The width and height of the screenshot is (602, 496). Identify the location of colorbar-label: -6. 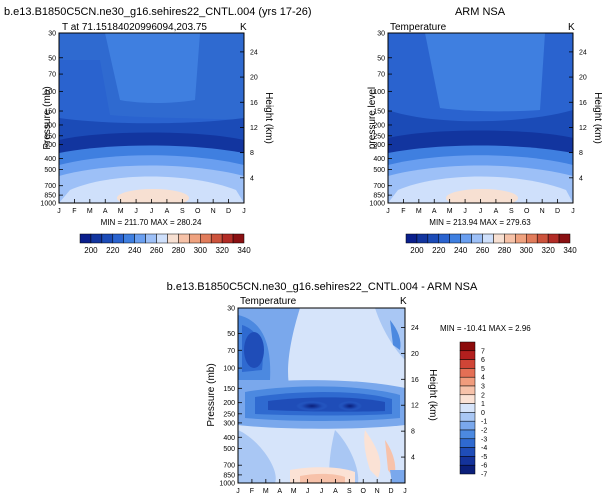
(484, 466).